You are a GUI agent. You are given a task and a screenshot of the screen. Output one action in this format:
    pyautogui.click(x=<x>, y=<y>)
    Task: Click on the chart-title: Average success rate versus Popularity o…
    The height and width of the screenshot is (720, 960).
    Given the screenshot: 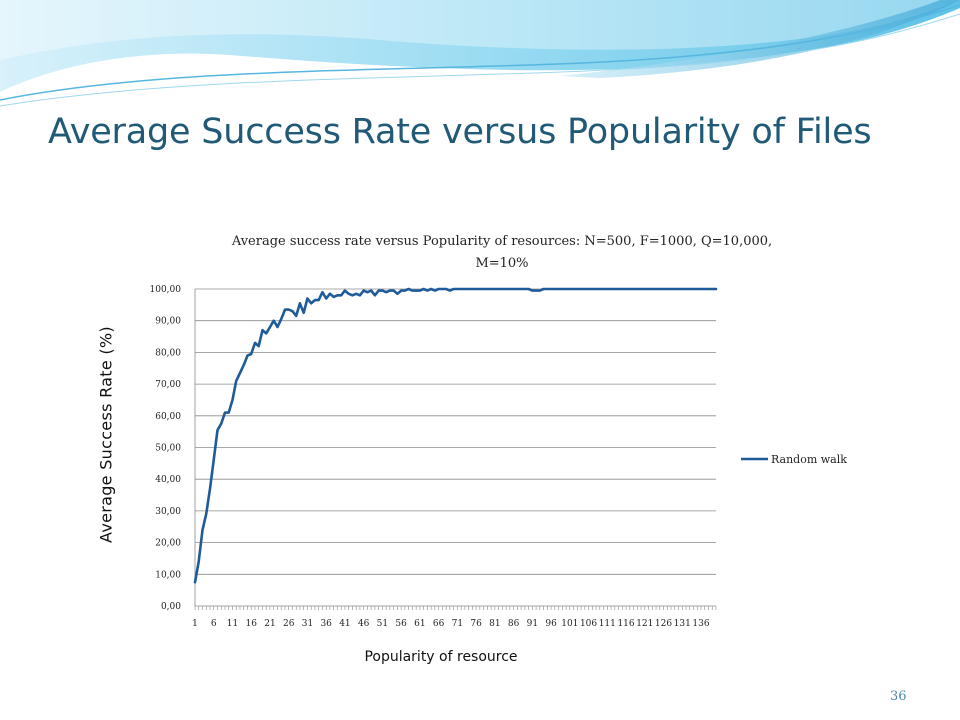 What is the action you would take?
    pyautogui.click(x=502, y=252)
    